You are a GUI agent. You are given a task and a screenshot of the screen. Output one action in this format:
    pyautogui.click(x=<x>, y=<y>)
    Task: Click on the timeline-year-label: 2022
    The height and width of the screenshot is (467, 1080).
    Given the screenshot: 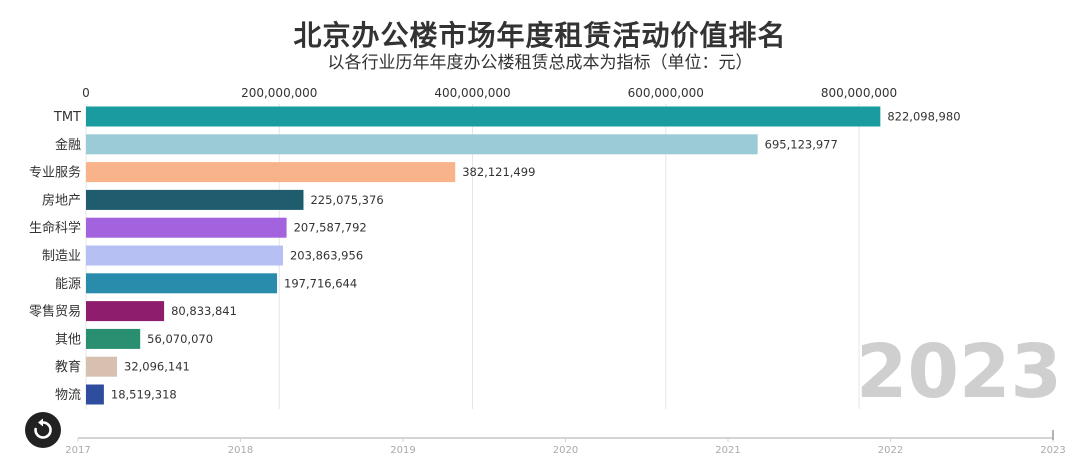 What is the action you would take?
    pyautogui.click(x=890, y=450)
    